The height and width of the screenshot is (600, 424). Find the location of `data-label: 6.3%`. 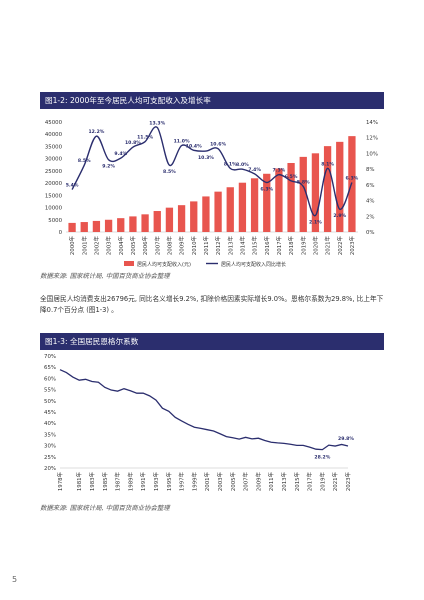

data-label: 6.3% is located at coordinates (352, 179).